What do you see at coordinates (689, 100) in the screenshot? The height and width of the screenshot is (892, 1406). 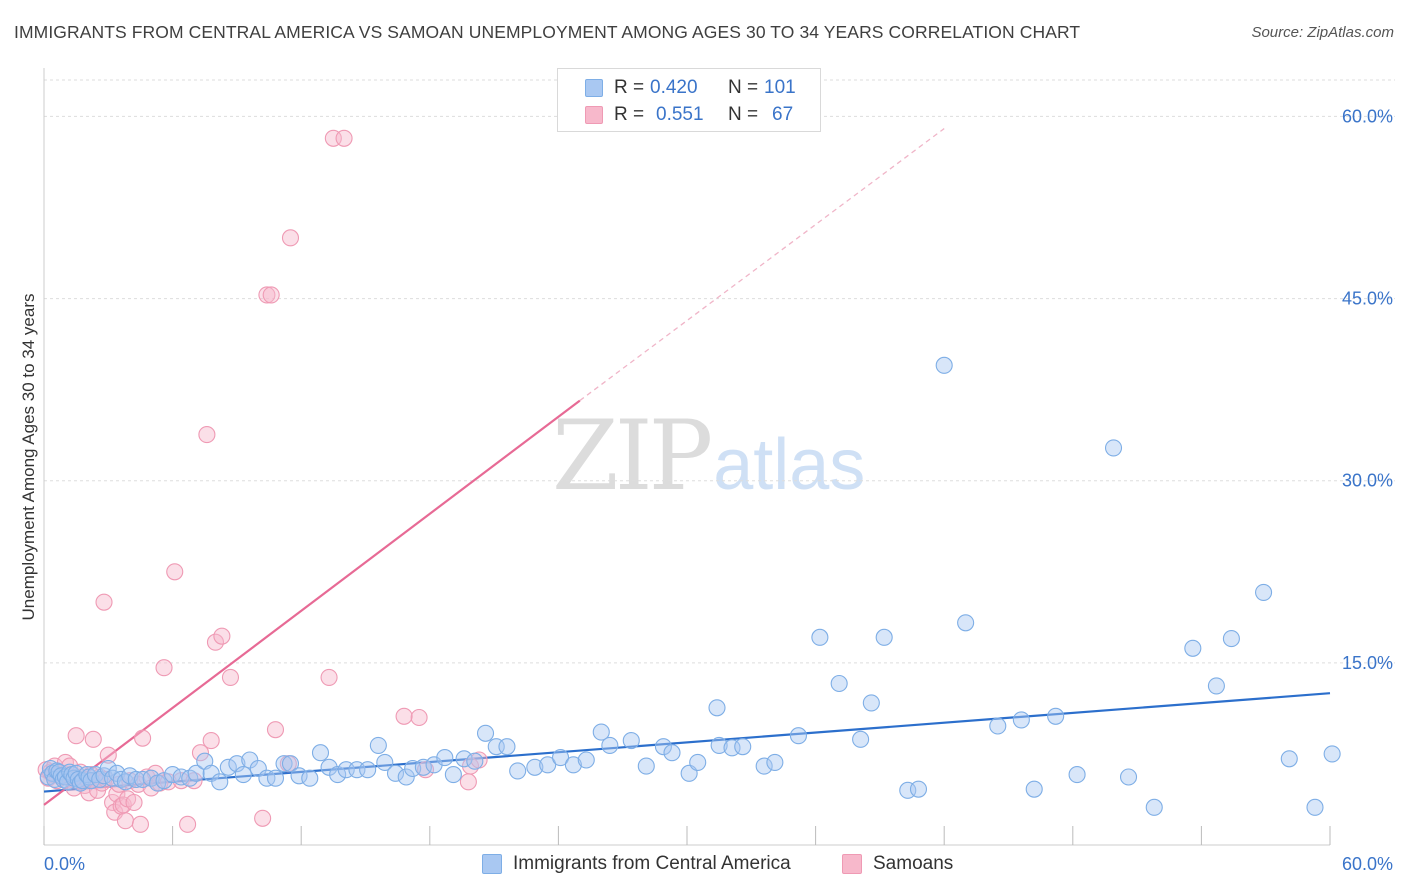 I see `correlation-legend: R = 0.420 N = 101 R = 0.551 N = 67` at bounding box center [689, 100].